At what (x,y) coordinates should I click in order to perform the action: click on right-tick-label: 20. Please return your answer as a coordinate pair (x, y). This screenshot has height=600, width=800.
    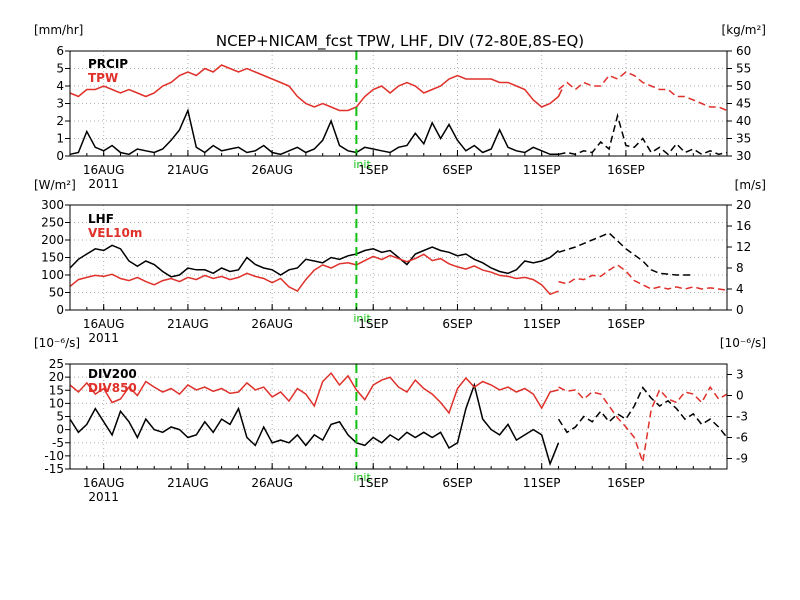
    Looking at the image, I should click on (743, 205).